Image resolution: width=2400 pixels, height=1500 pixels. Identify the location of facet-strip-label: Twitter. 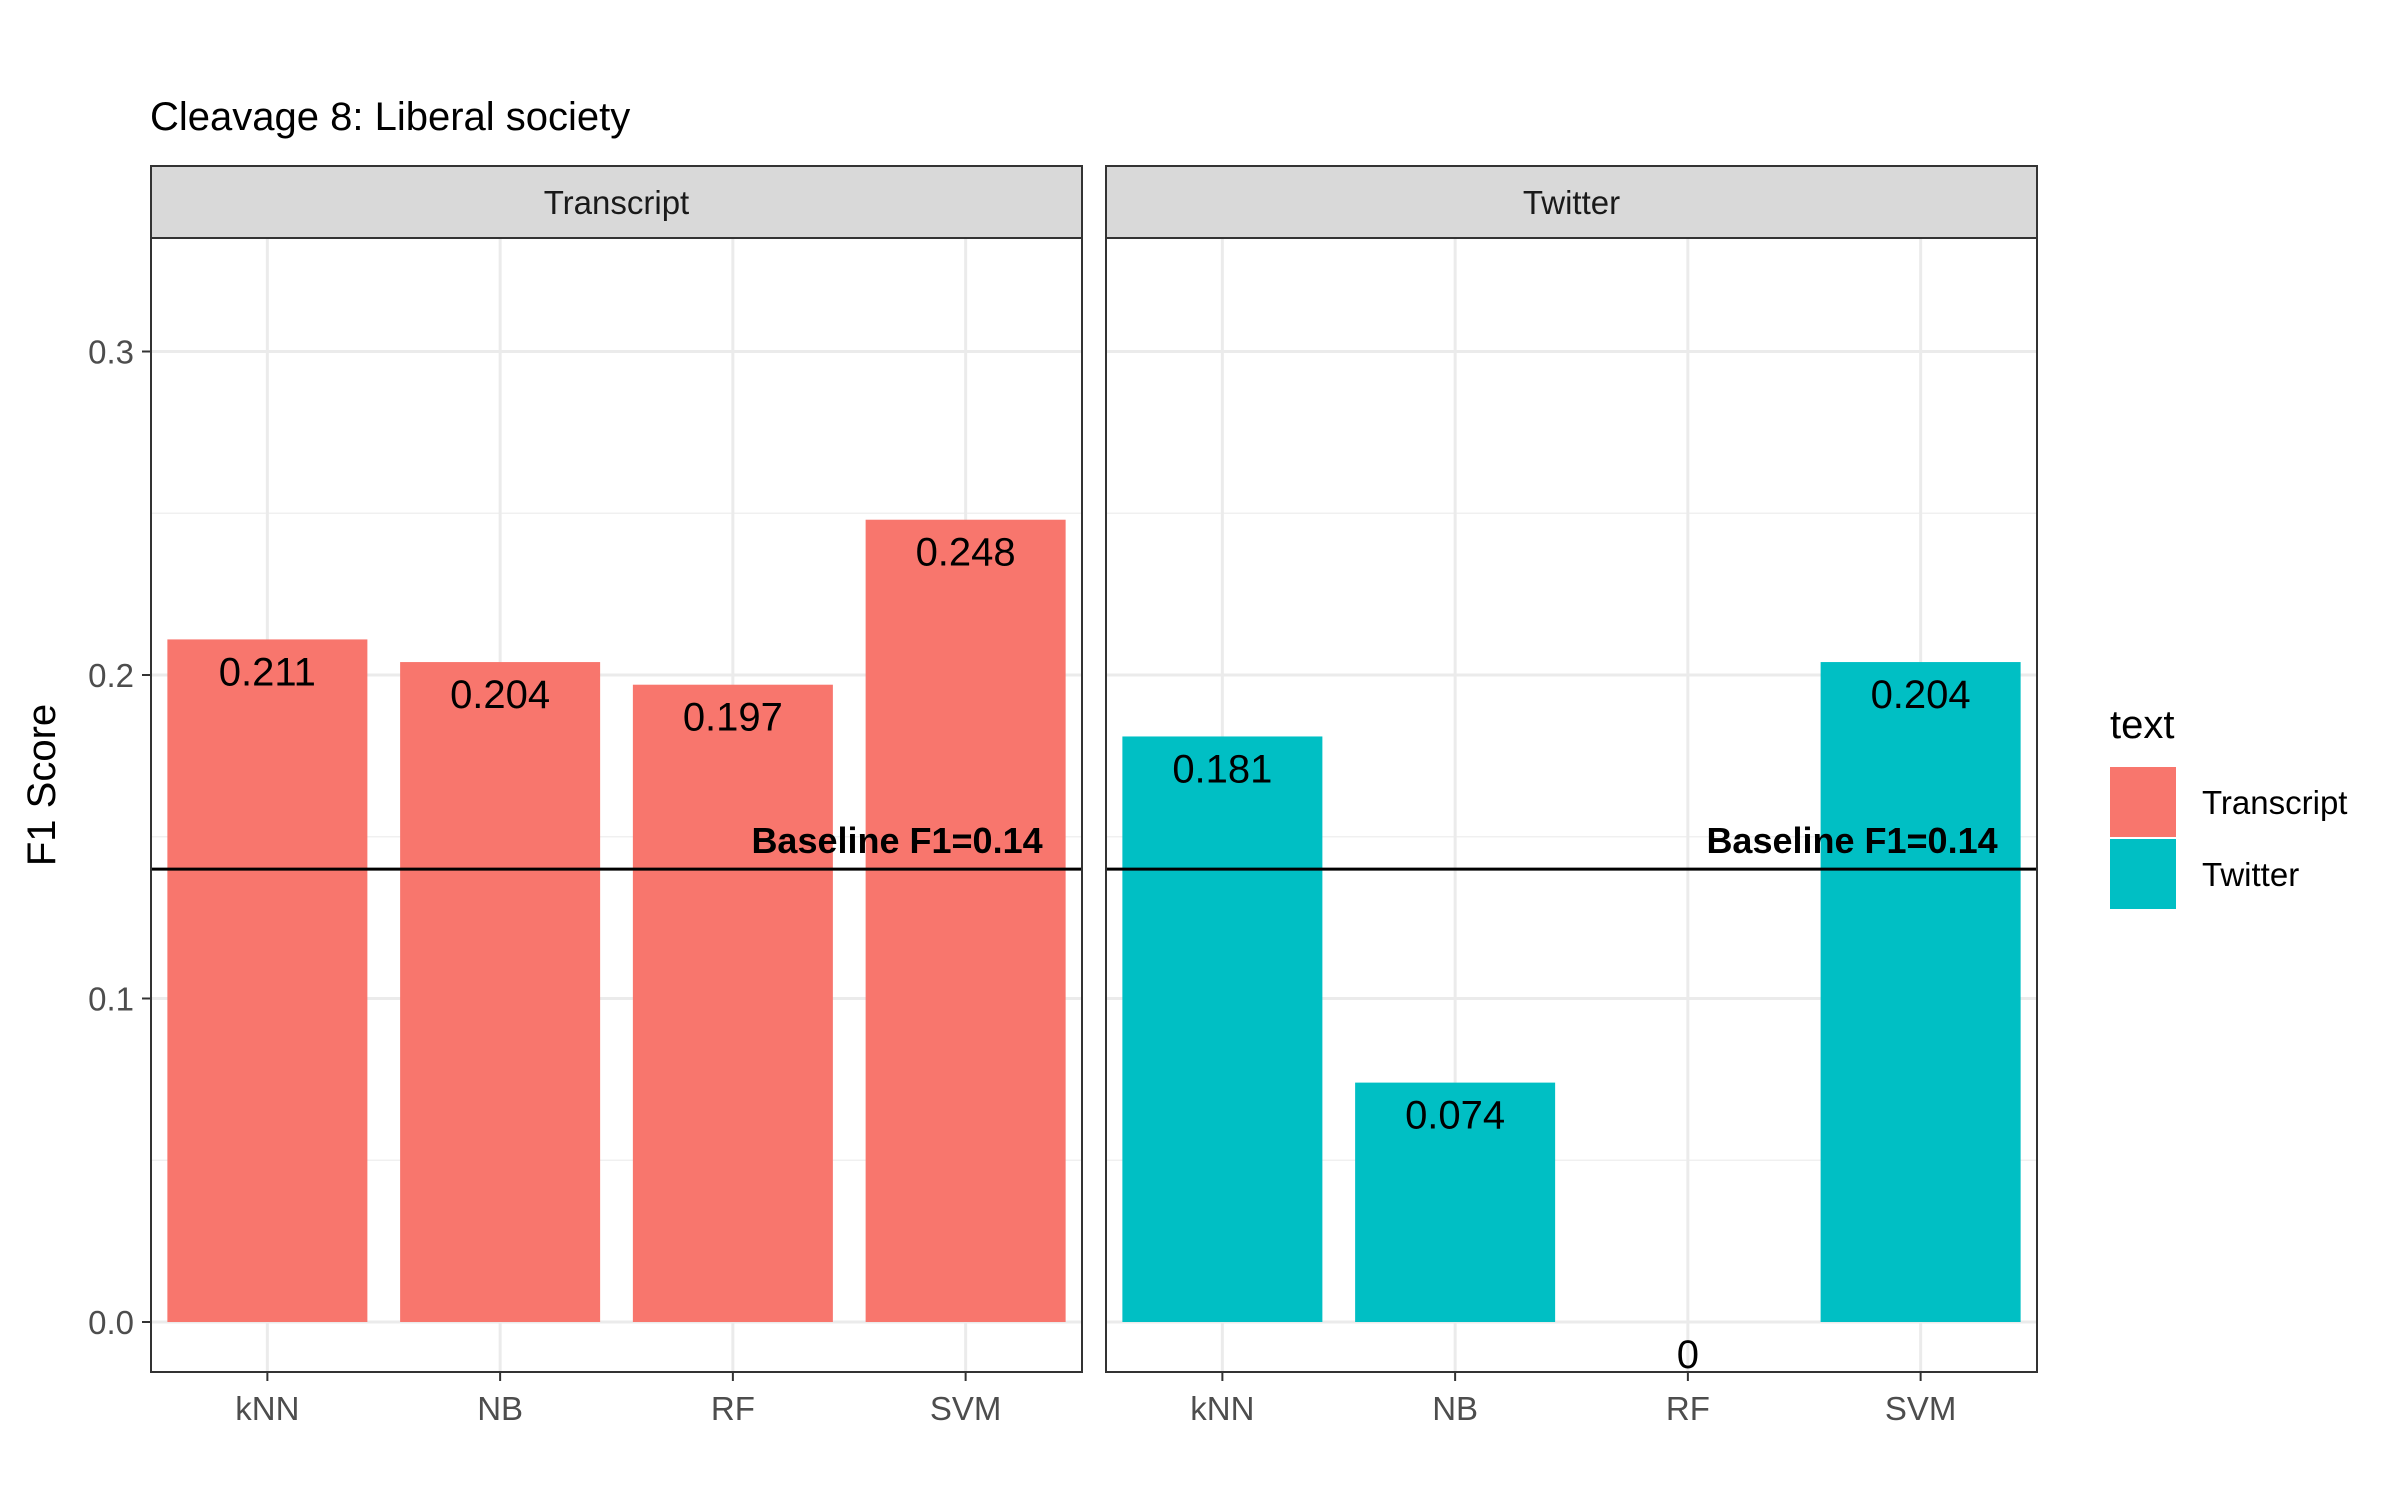
(1571, 202).